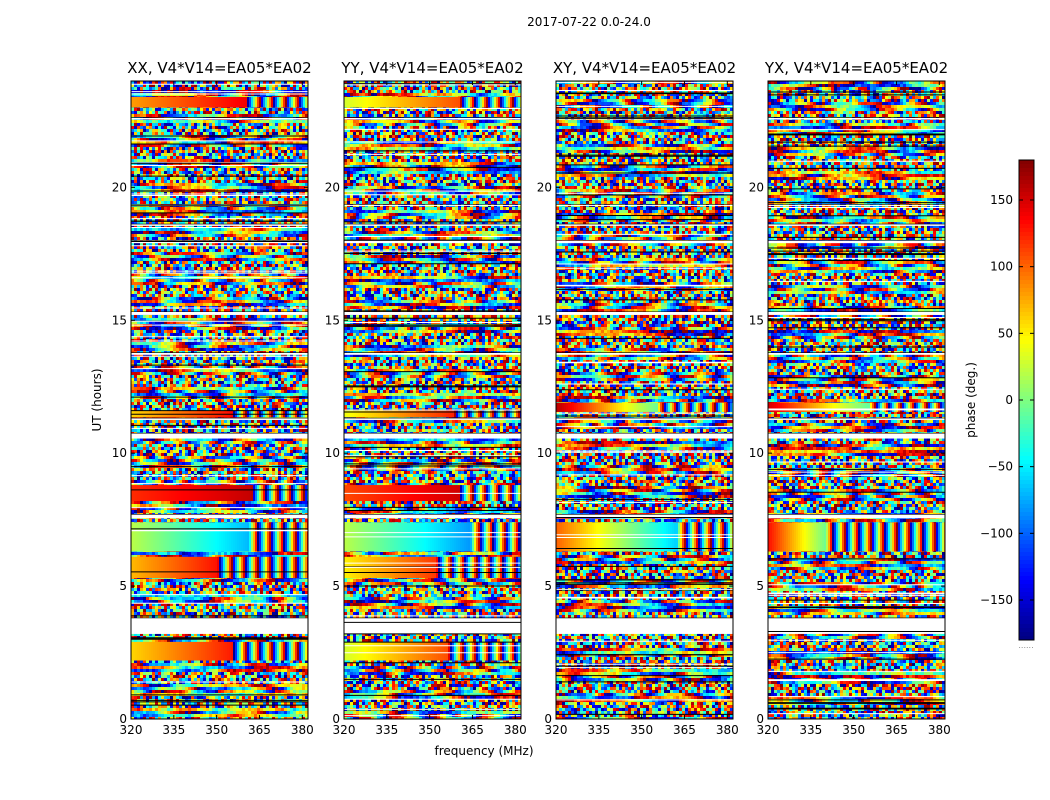  What do you see at coordinates (760, 719) in the screenshot?
I see `panel-3-ytick-label-0: 0` at bounding box center [760, 719].